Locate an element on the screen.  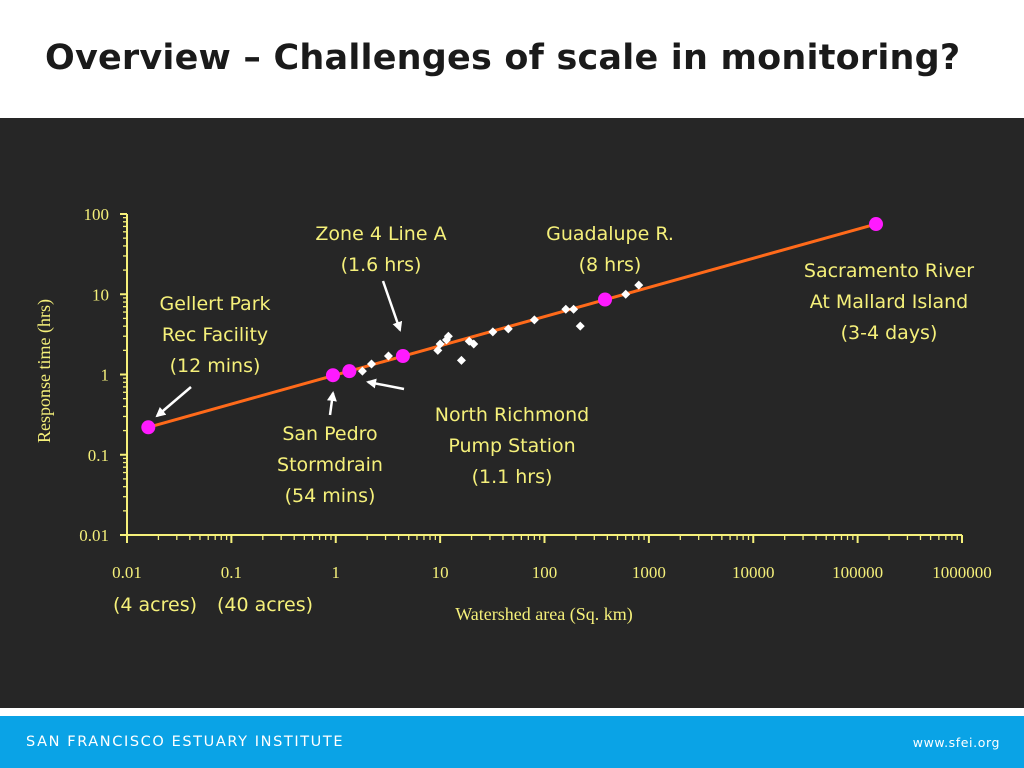
annotation-sacramento-river-line: Sacramento River is located at coordinates (889, 271).